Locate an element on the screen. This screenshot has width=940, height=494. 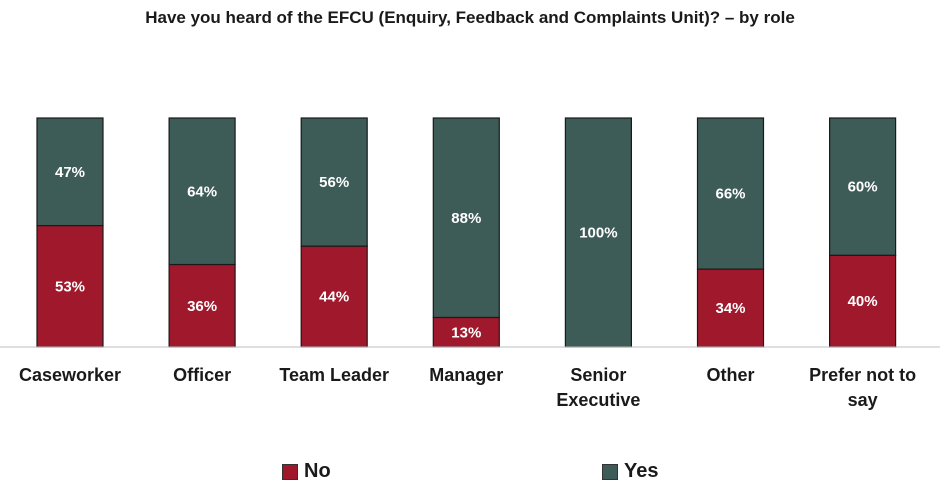
label-yes-manager: 88% is located at coordinates (466, 218).